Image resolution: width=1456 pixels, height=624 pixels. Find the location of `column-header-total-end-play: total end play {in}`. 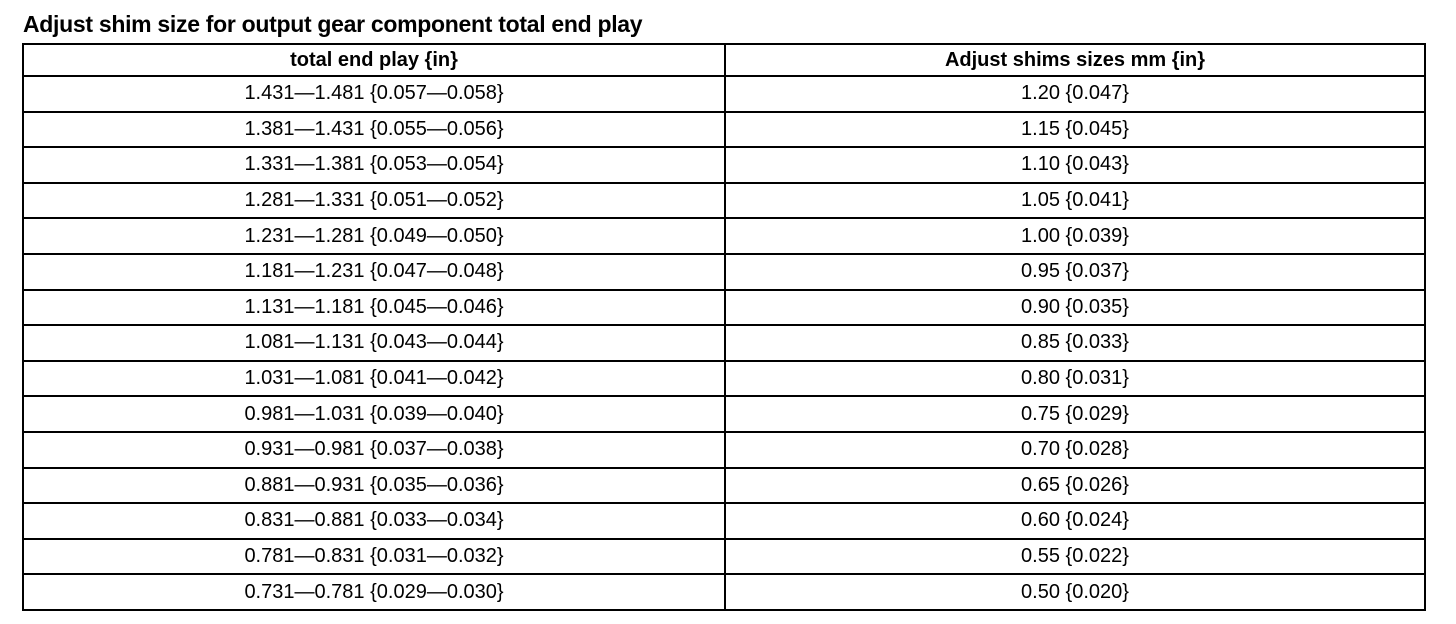

column-header-total-end-play: total end play {in} is located at coordinates (374, 60).